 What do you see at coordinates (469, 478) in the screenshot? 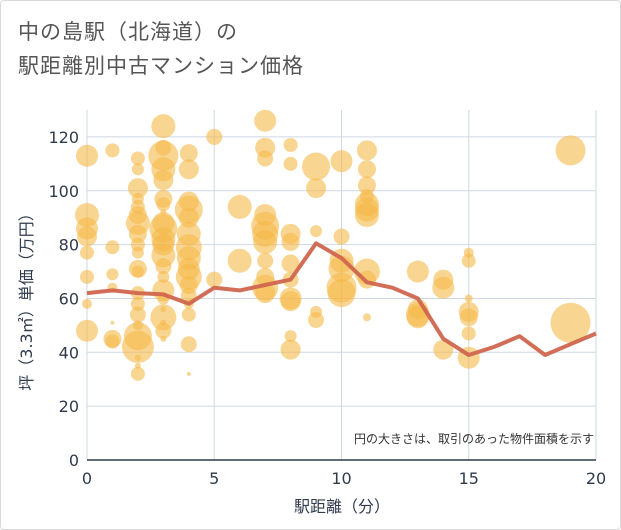
I see `x-tick-label: 15` at bounding box center [469, 478].